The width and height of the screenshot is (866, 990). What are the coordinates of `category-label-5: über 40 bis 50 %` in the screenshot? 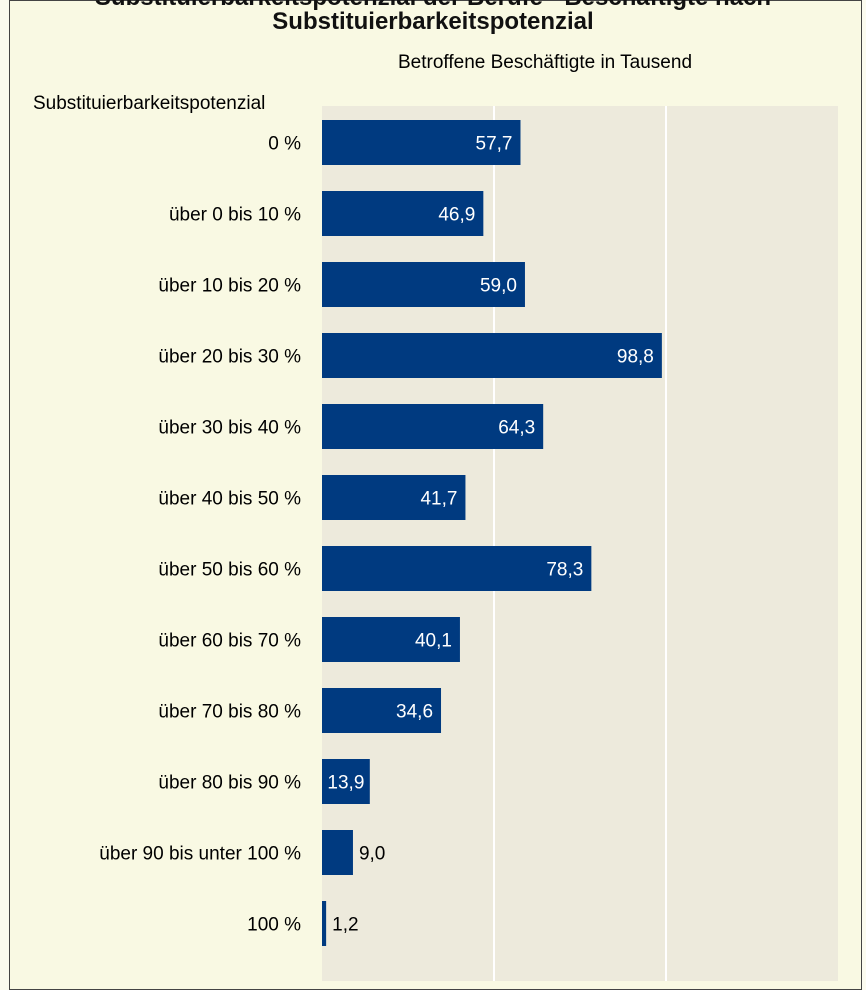 It's located at (229, 499).